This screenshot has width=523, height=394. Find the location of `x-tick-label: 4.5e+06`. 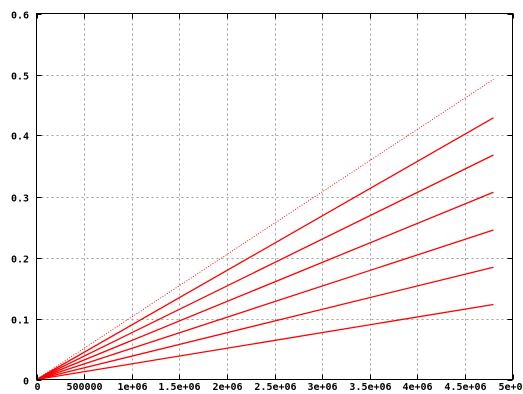

x-tick-label: 4.5e+06 is located at coordinates (465, 387).